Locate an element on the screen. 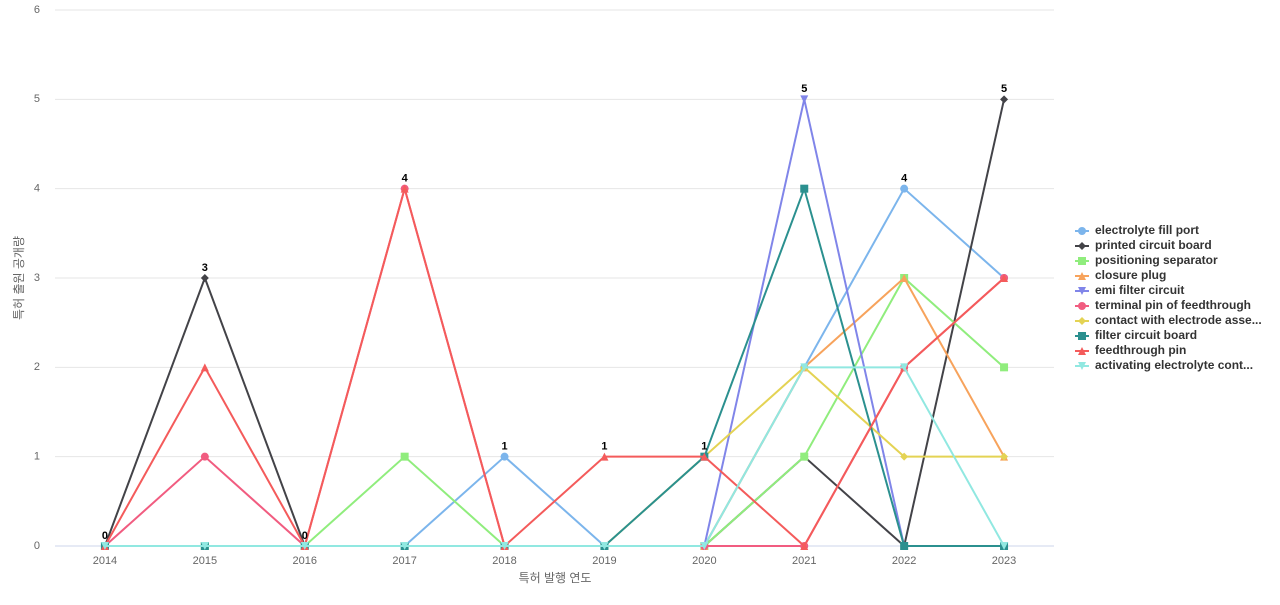 The height and width of the screenshot is (605, 1280). legend-item: closure plug is located at coordinates (1120, 275).